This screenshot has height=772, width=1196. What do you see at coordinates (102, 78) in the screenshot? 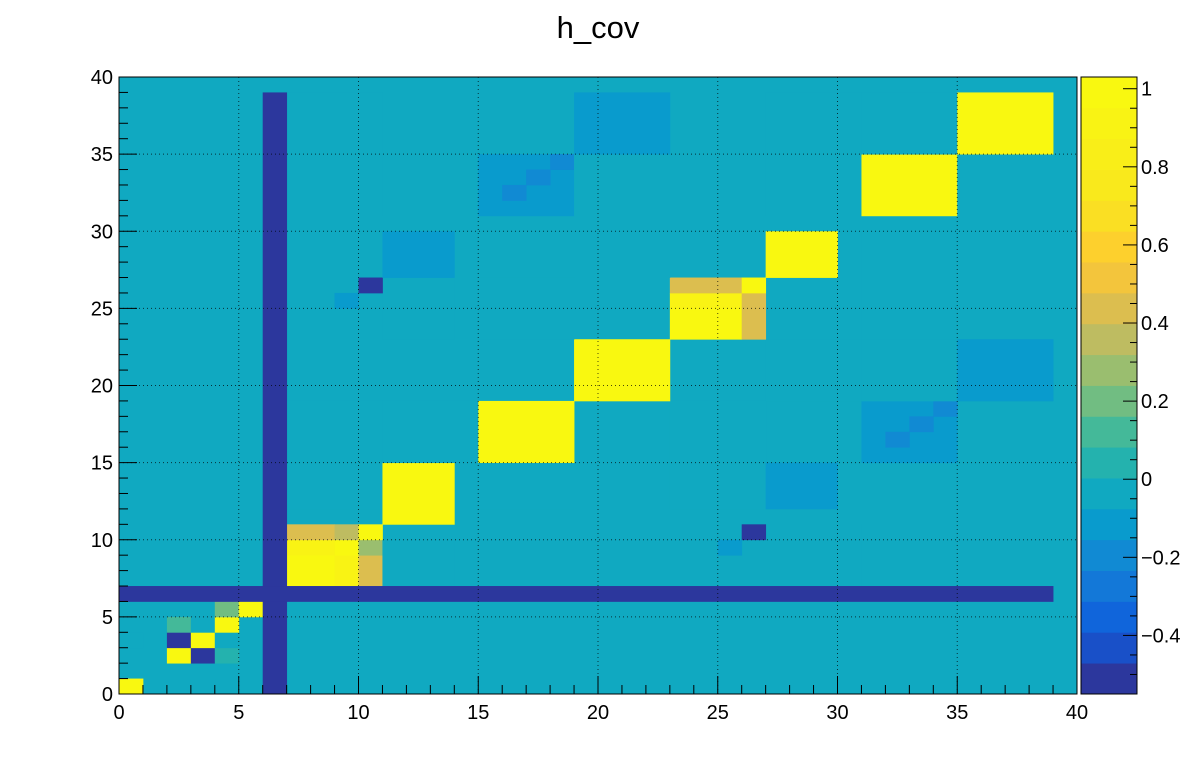
I see `y-tick-label: 40` at bounding box center [102, 78].